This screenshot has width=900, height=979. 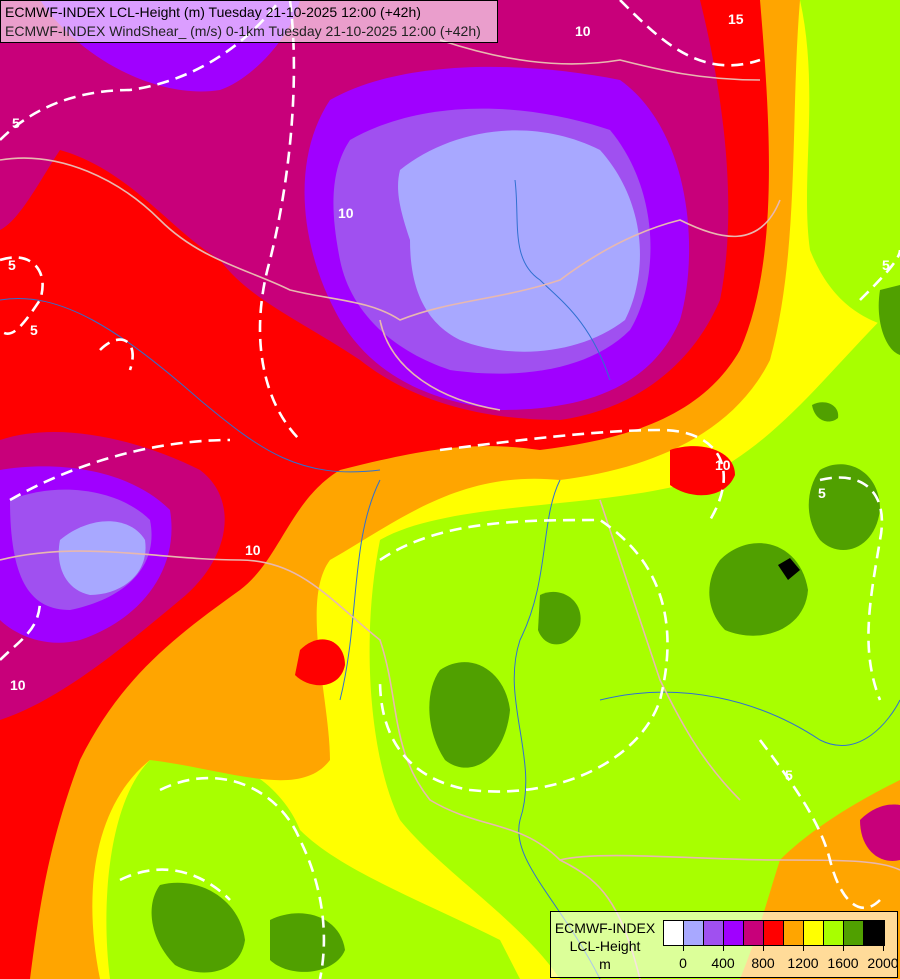 I want to click on contour-label: 15, so click(x=736, y=19).